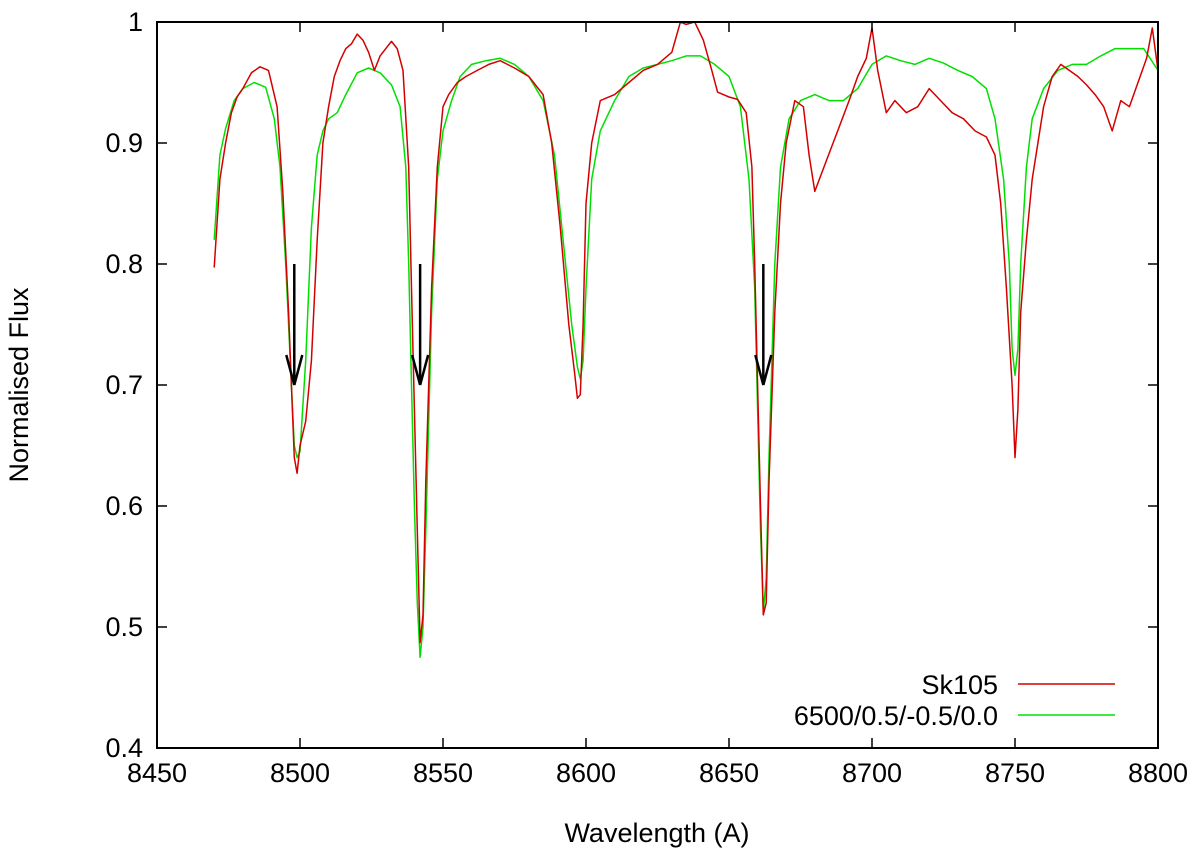 The width and height of the screenshot is (1200, 858). Describe the element at coordinates (872, 773) in the screenshot. I see `x-tick-label: 8700` at that location.